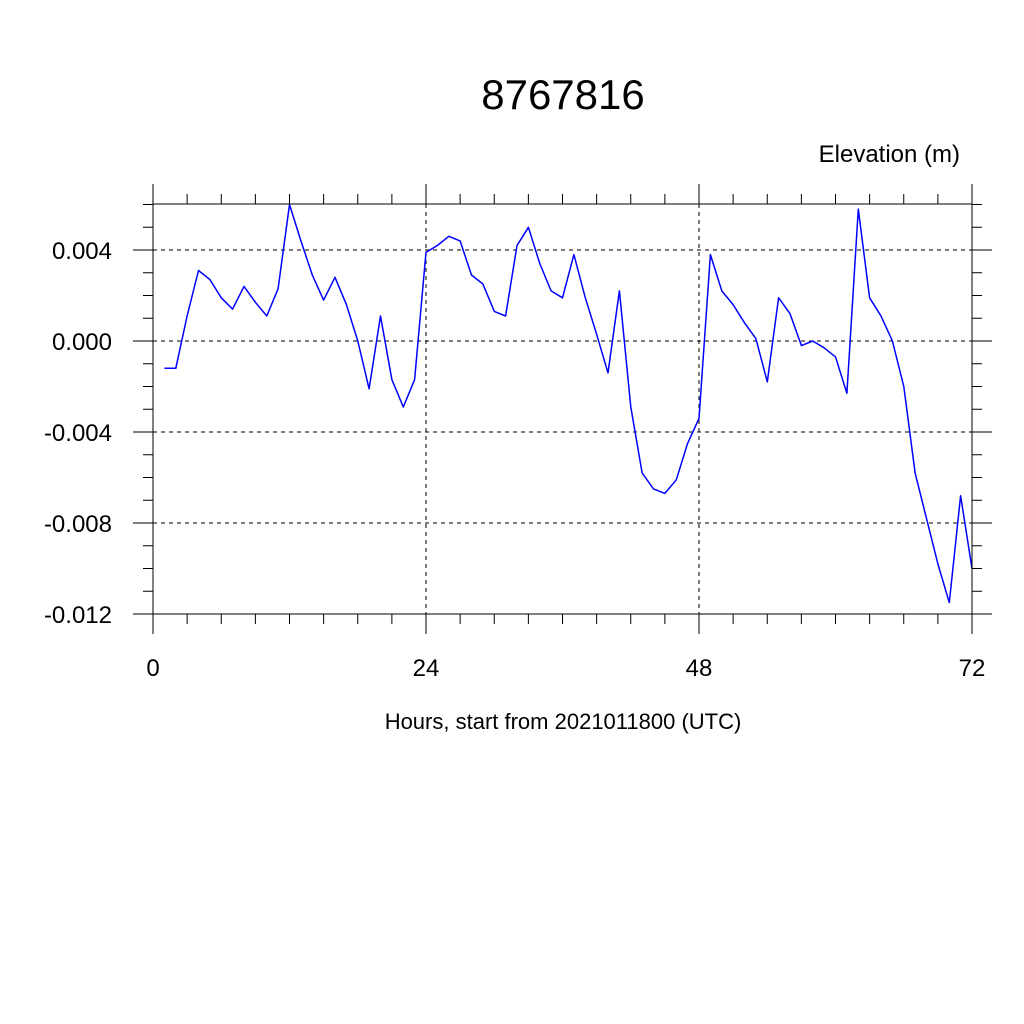 The height and width of the screenshot is (1024, 1024). I want to click on chart-title: 8767816, so click(563, 94).